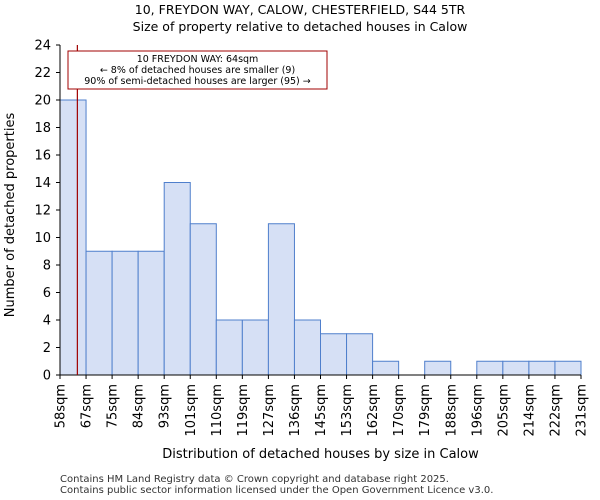 The image size is (600, 500). Describe the element at coordinates (177, 279) in the screenshot. I see `bar-93sqm` at that location.